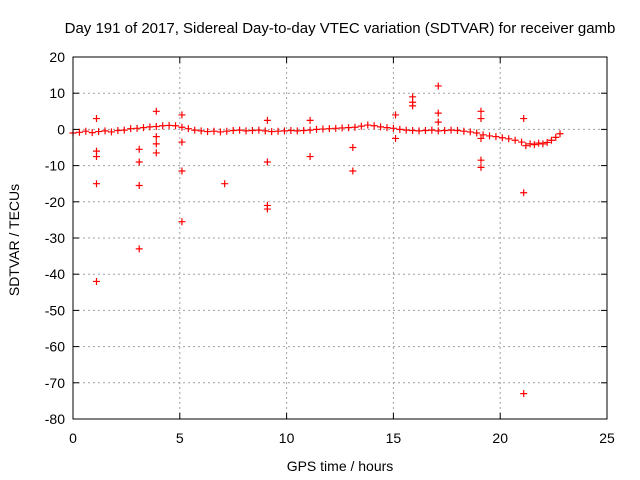 This screenshot has width=640, height=480. Describe the element at coordinates (180, 438) in the screenshot. I see `x-tick-label: 5` at that location.